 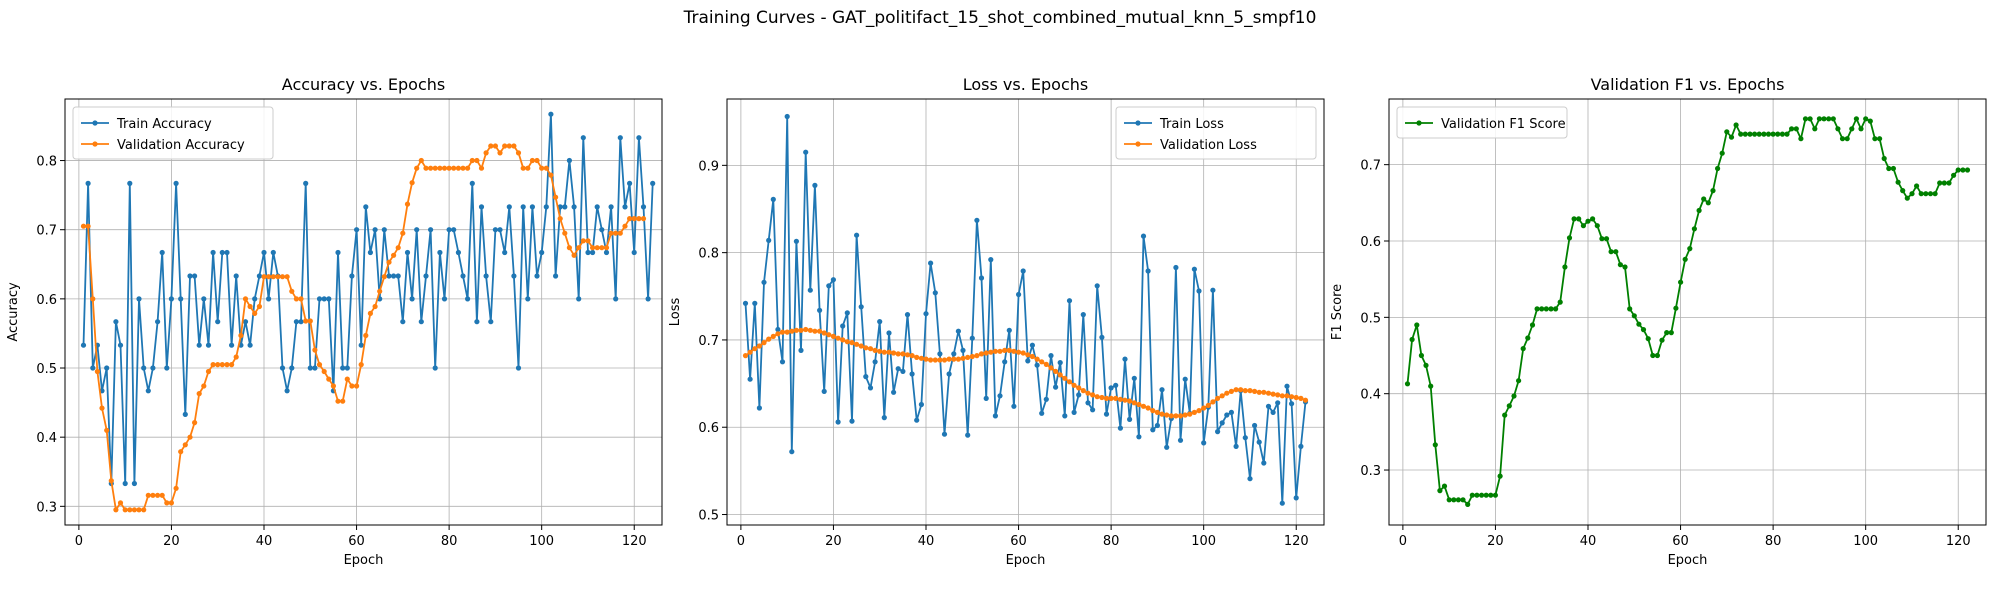 What do you see at coordinates (1111, 541) in the screenshot?
I see `x-tick-label: 80` at bounding box center [1111, 541].